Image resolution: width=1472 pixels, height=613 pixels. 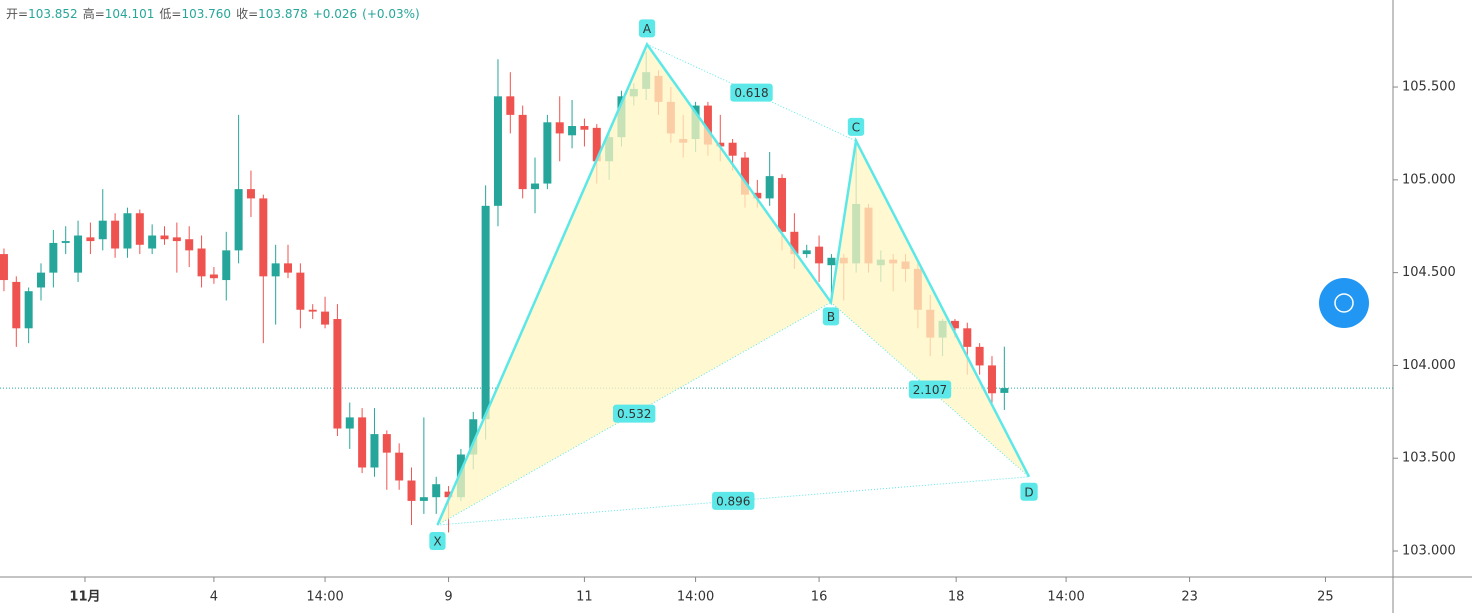 I want to click on header-change: +0.026, so click(x=335, y=14).